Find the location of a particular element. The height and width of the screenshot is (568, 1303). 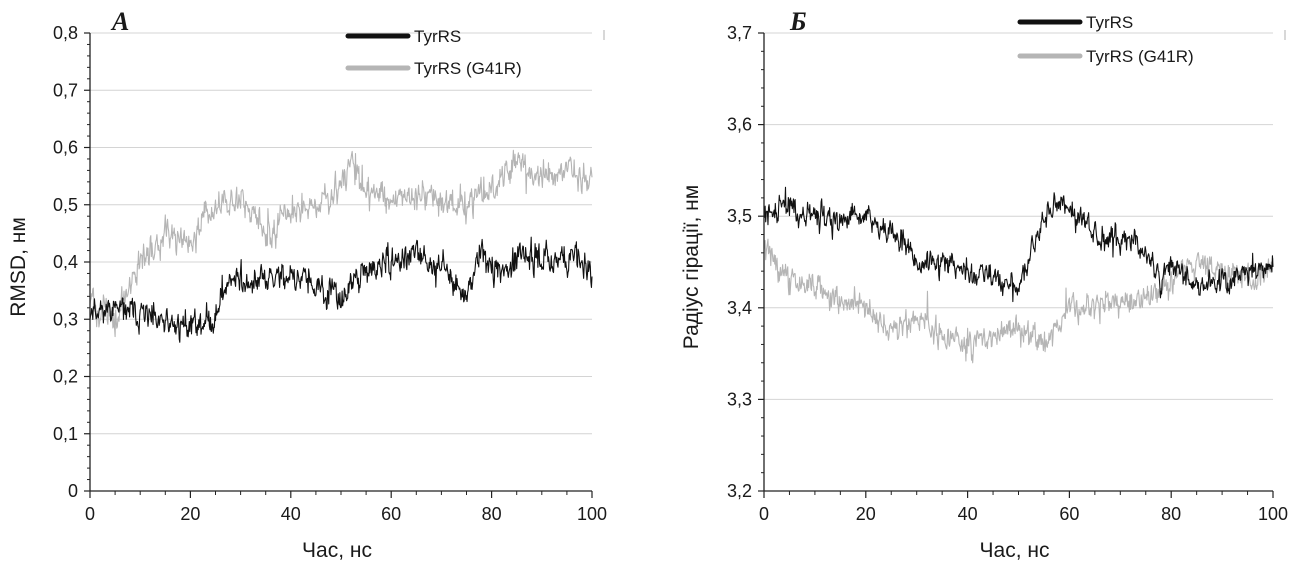

y-tick-label: 3,3 is located at coordinates (739, 399).